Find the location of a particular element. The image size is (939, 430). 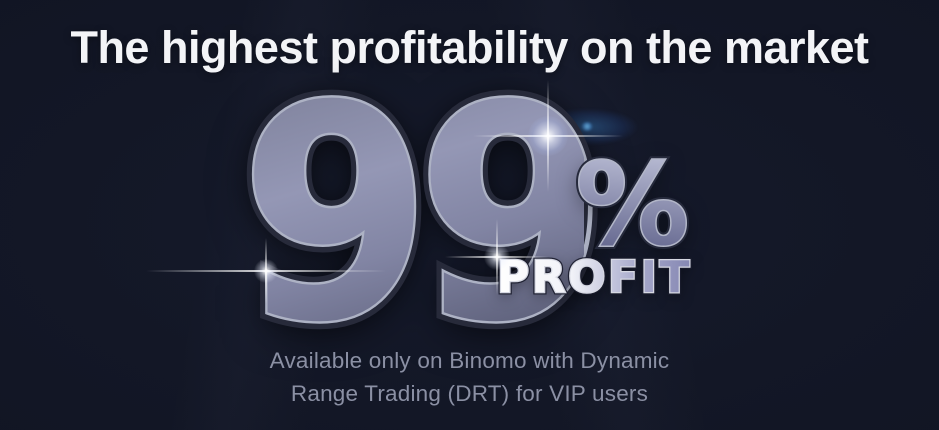

percent-outline: % is located at coordinates (632, 205).